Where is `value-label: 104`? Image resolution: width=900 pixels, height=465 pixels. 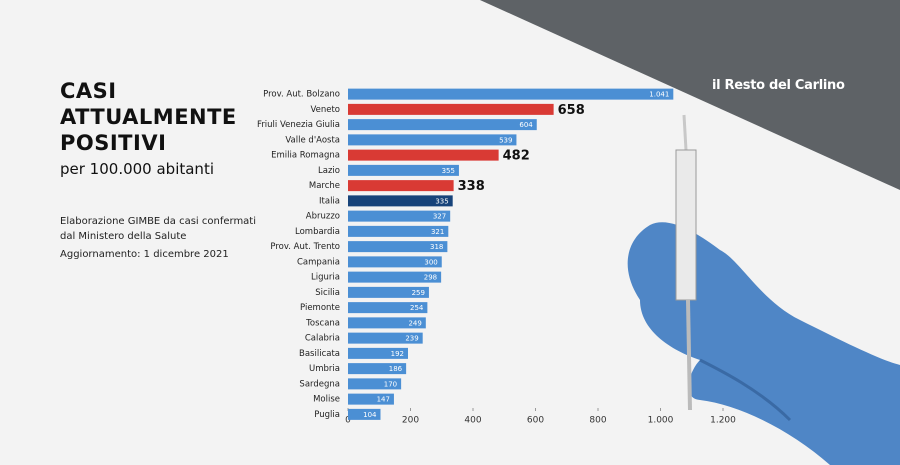 value-label: 104 is located at coordinates (370, 415).